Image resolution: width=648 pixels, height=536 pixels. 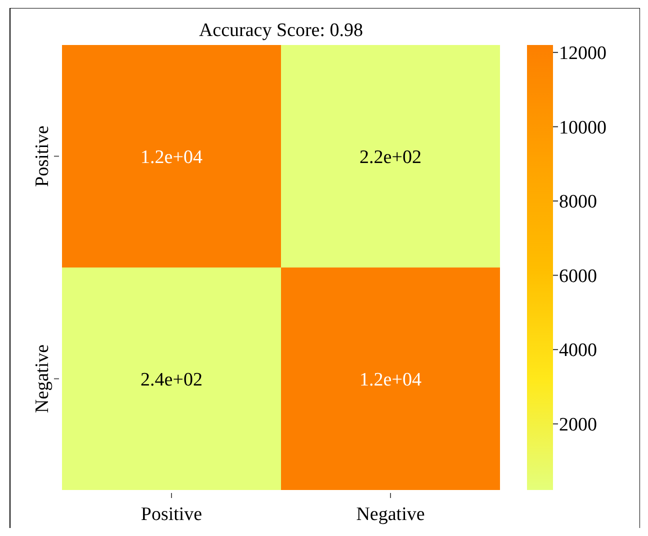 What do you see at coordinates (171, 379) in the screenshot?
I see `data-label: 2.4e+02` at bounding box center [171, 379].